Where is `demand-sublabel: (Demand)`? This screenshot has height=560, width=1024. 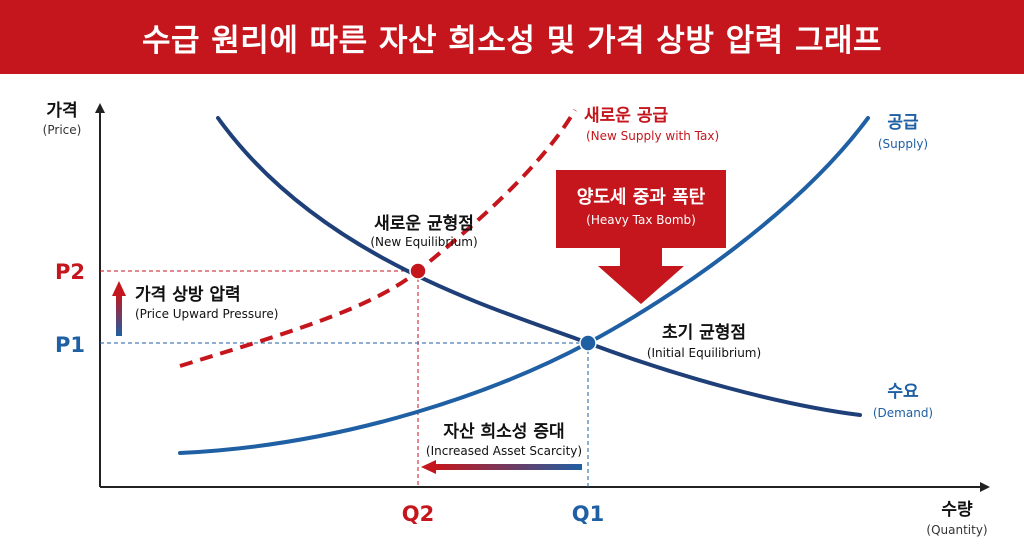 demand-sublabel: (Demand) is located at coordinates (903, 413).